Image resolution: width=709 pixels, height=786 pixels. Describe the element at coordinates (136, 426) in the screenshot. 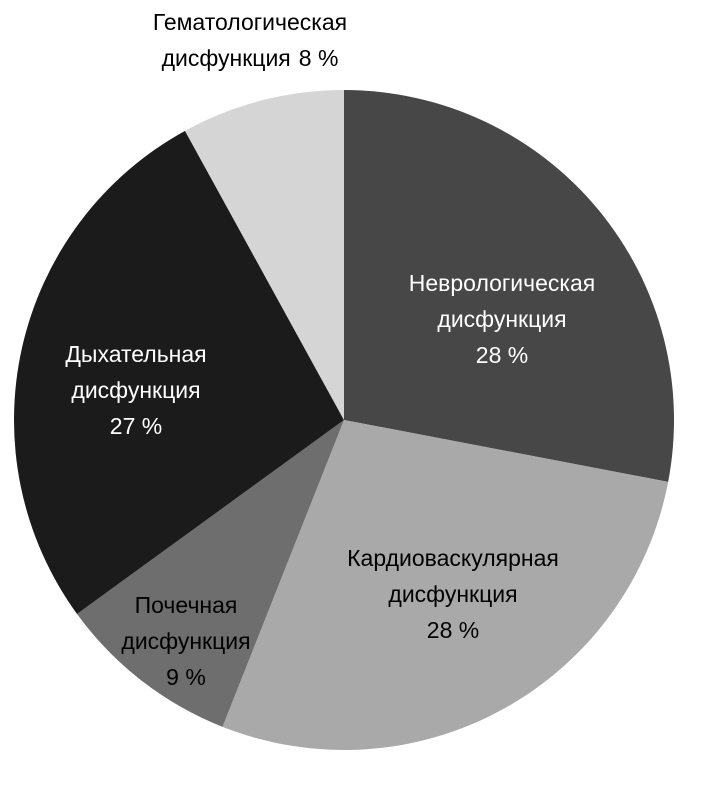

I see `value-label: 27 %` at that location.